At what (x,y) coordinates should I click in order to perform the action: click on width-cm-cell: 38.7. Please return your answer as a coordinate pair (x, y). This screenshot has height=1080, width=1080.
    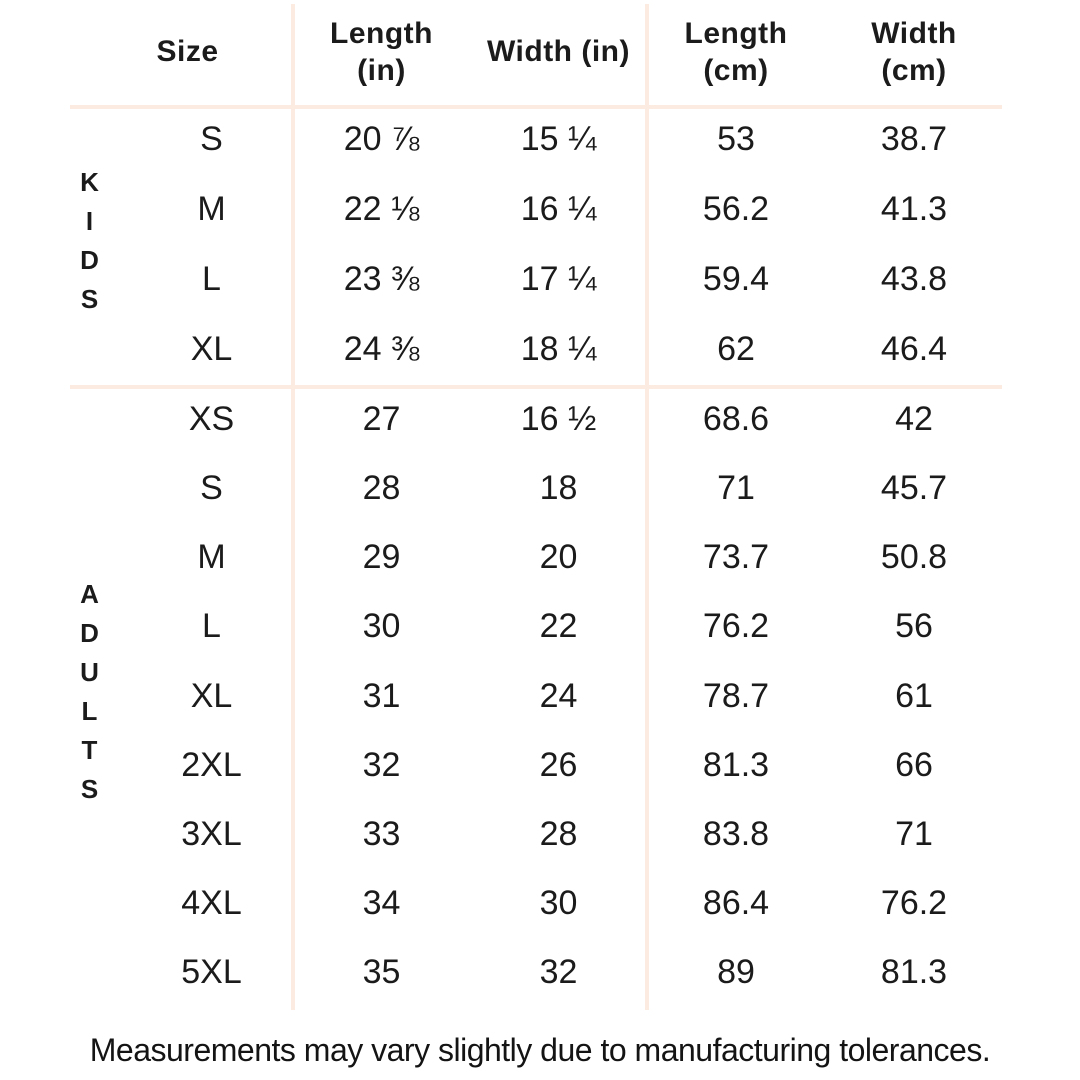
    Looking at the image, I should click on (914, 139).